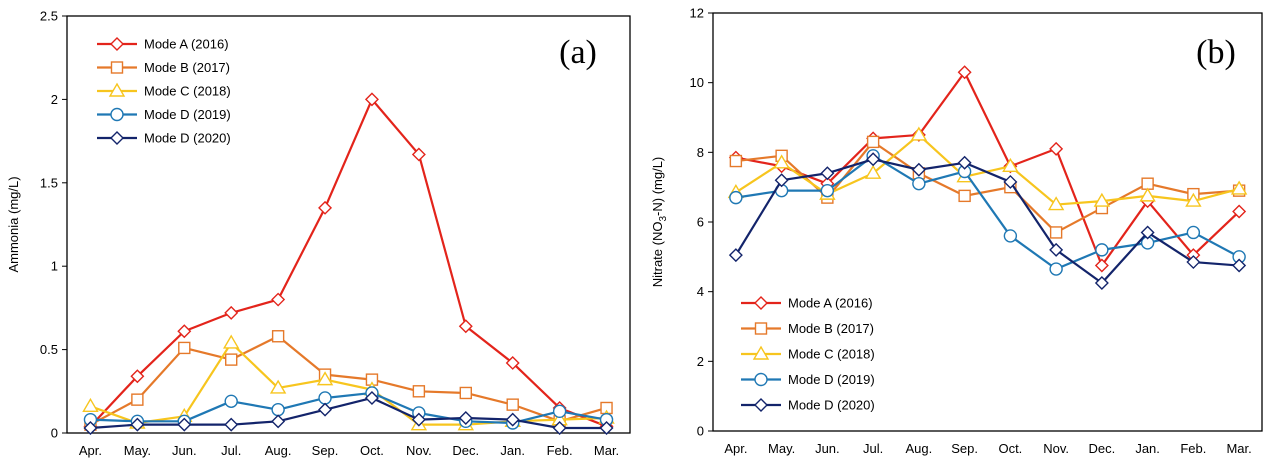 This screenshot has width=1268, height=466. What do you see at coordinates (54, 99) in the screenshot?
I see `y-tick-label: 2` at bounding box center [54, 99].